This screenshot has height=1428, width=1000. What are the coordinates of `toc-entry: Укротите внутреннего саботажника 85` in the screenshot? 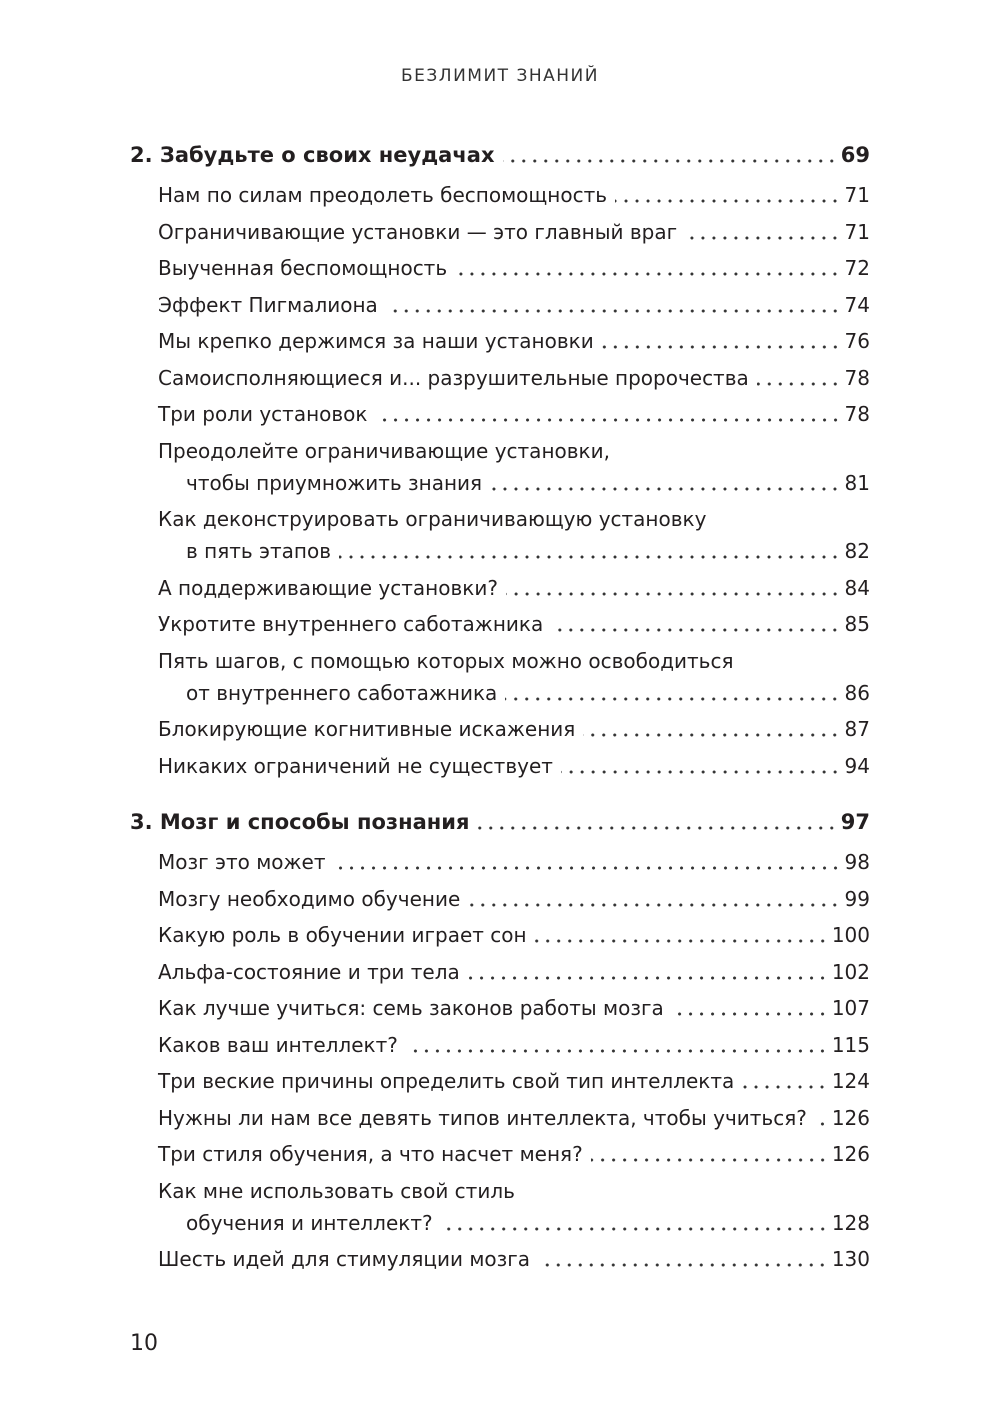 It's located at (514, 624).